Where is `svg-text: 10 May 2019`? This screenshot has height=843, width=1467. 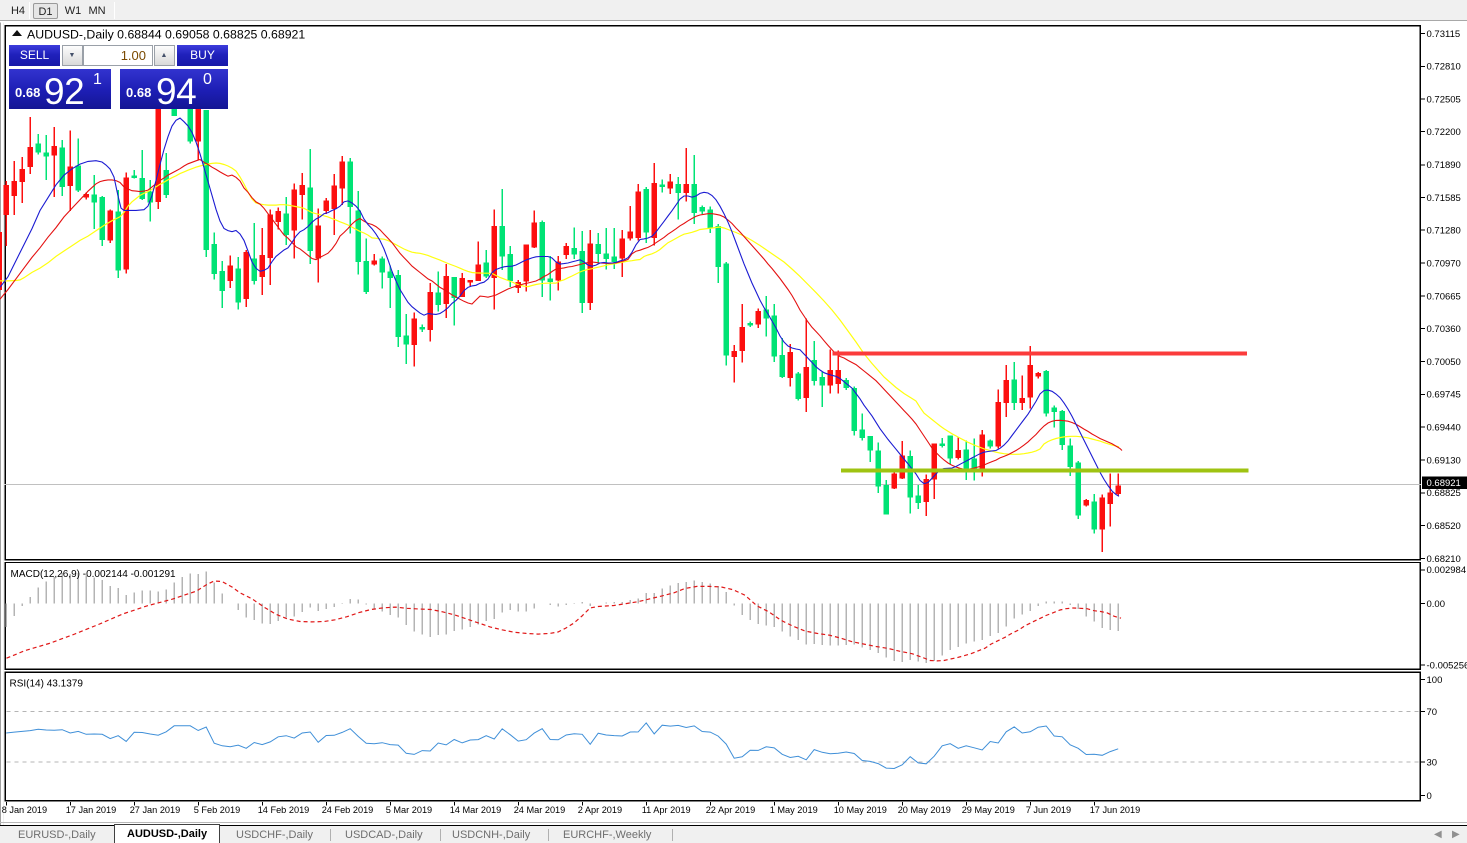 svg-text: 10 May 2019 is located at coordinates (860, 810).